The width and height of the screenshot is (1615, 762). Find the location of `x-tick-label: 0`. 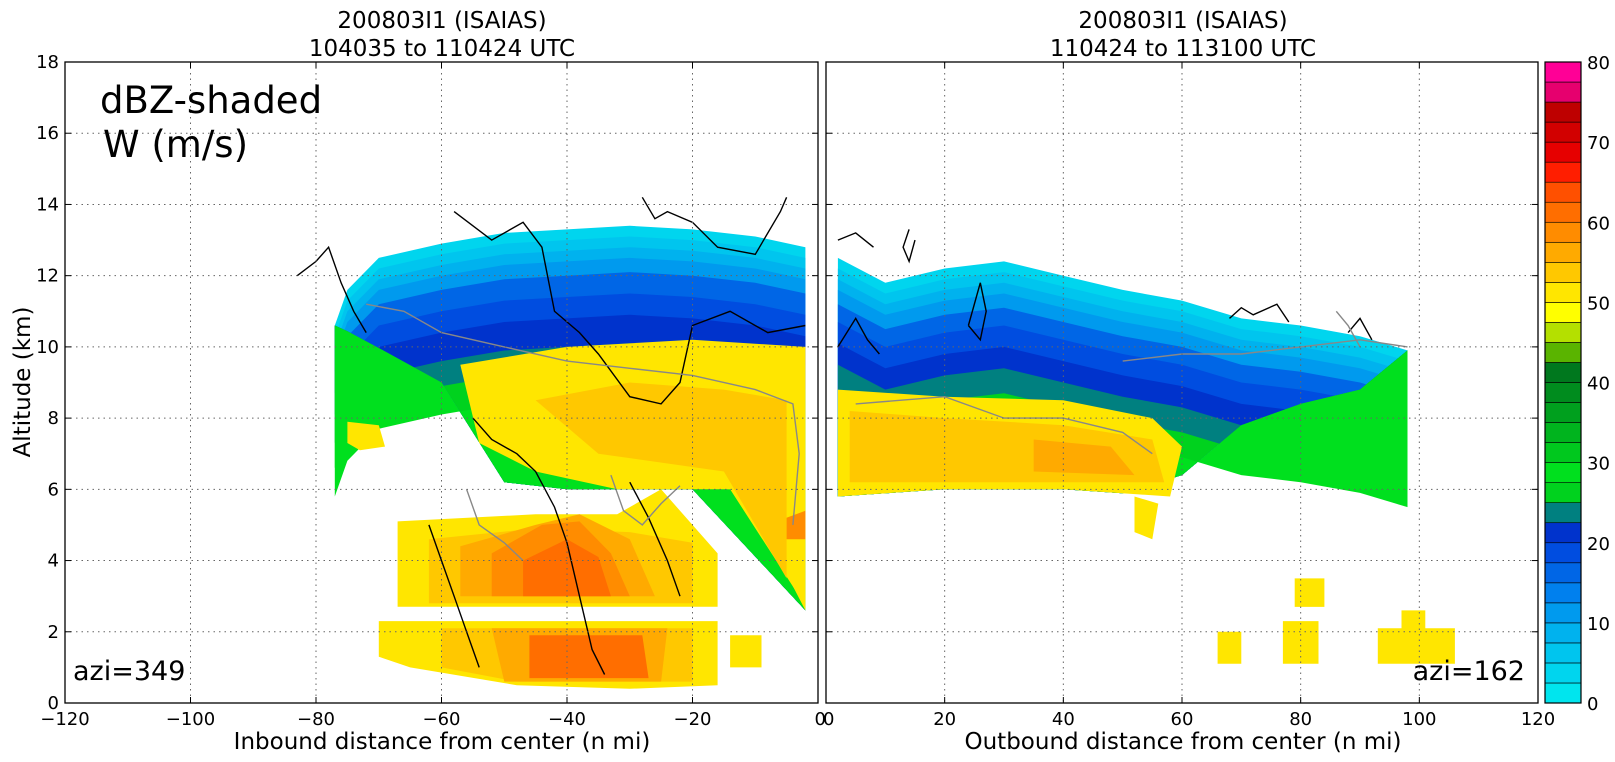

x-tick-label: 0 is located at coordinates (820, 719).